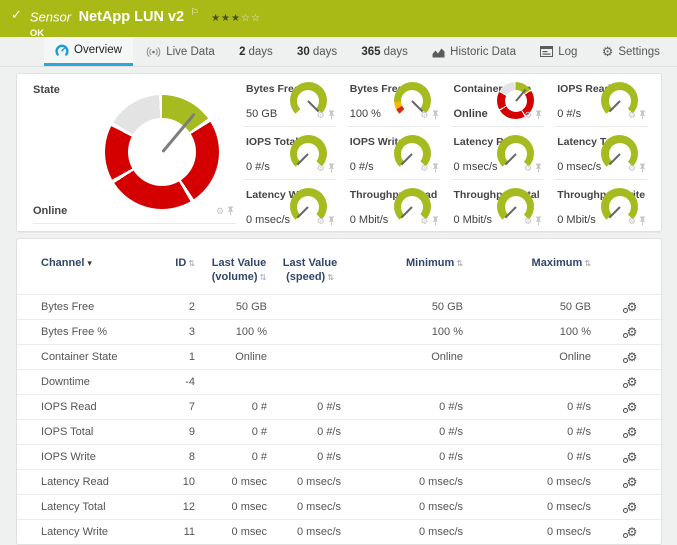 This screenshot has height=545, width=677. What do you see at coordinates (194, 12) in the screenshot?
I see `flag-icon: ⚐` at bounding box center [194, 12].